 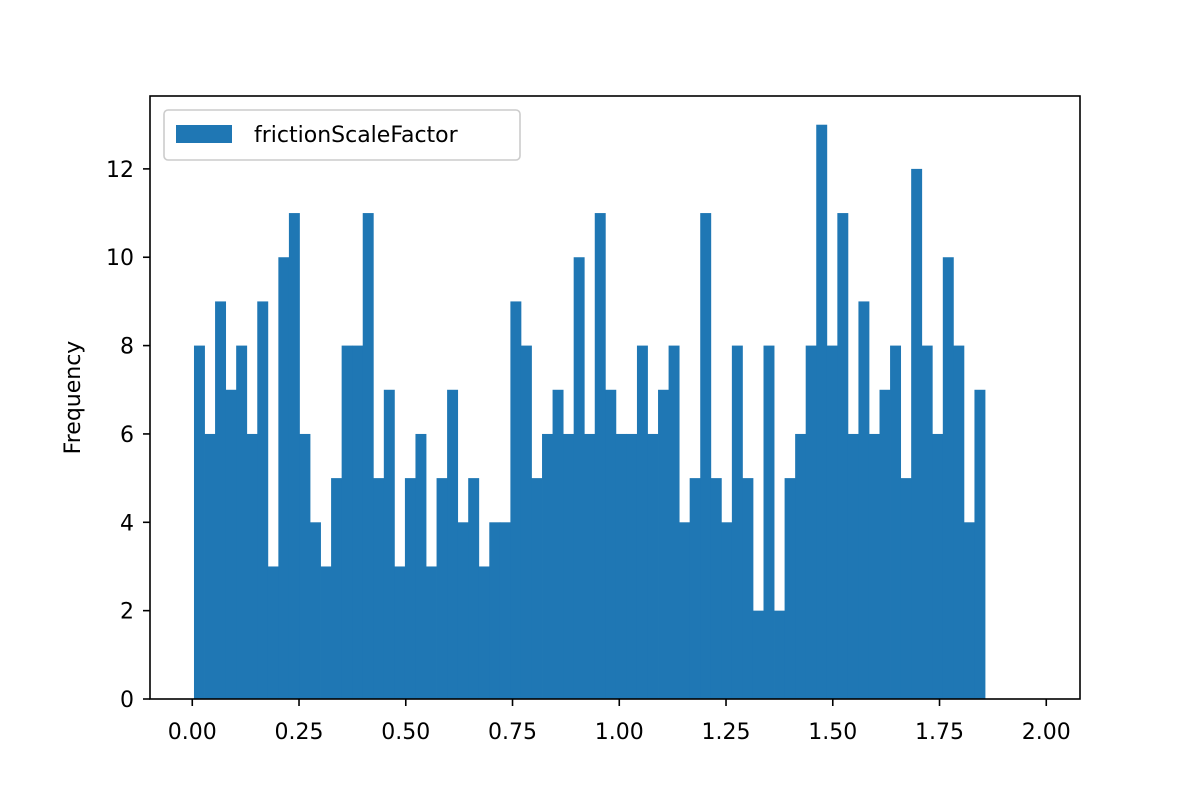 What do you see at coordinates (726, 732) in the screenshot?
I see `x-tick-label: 1.25` at bounding box center [726, 732].